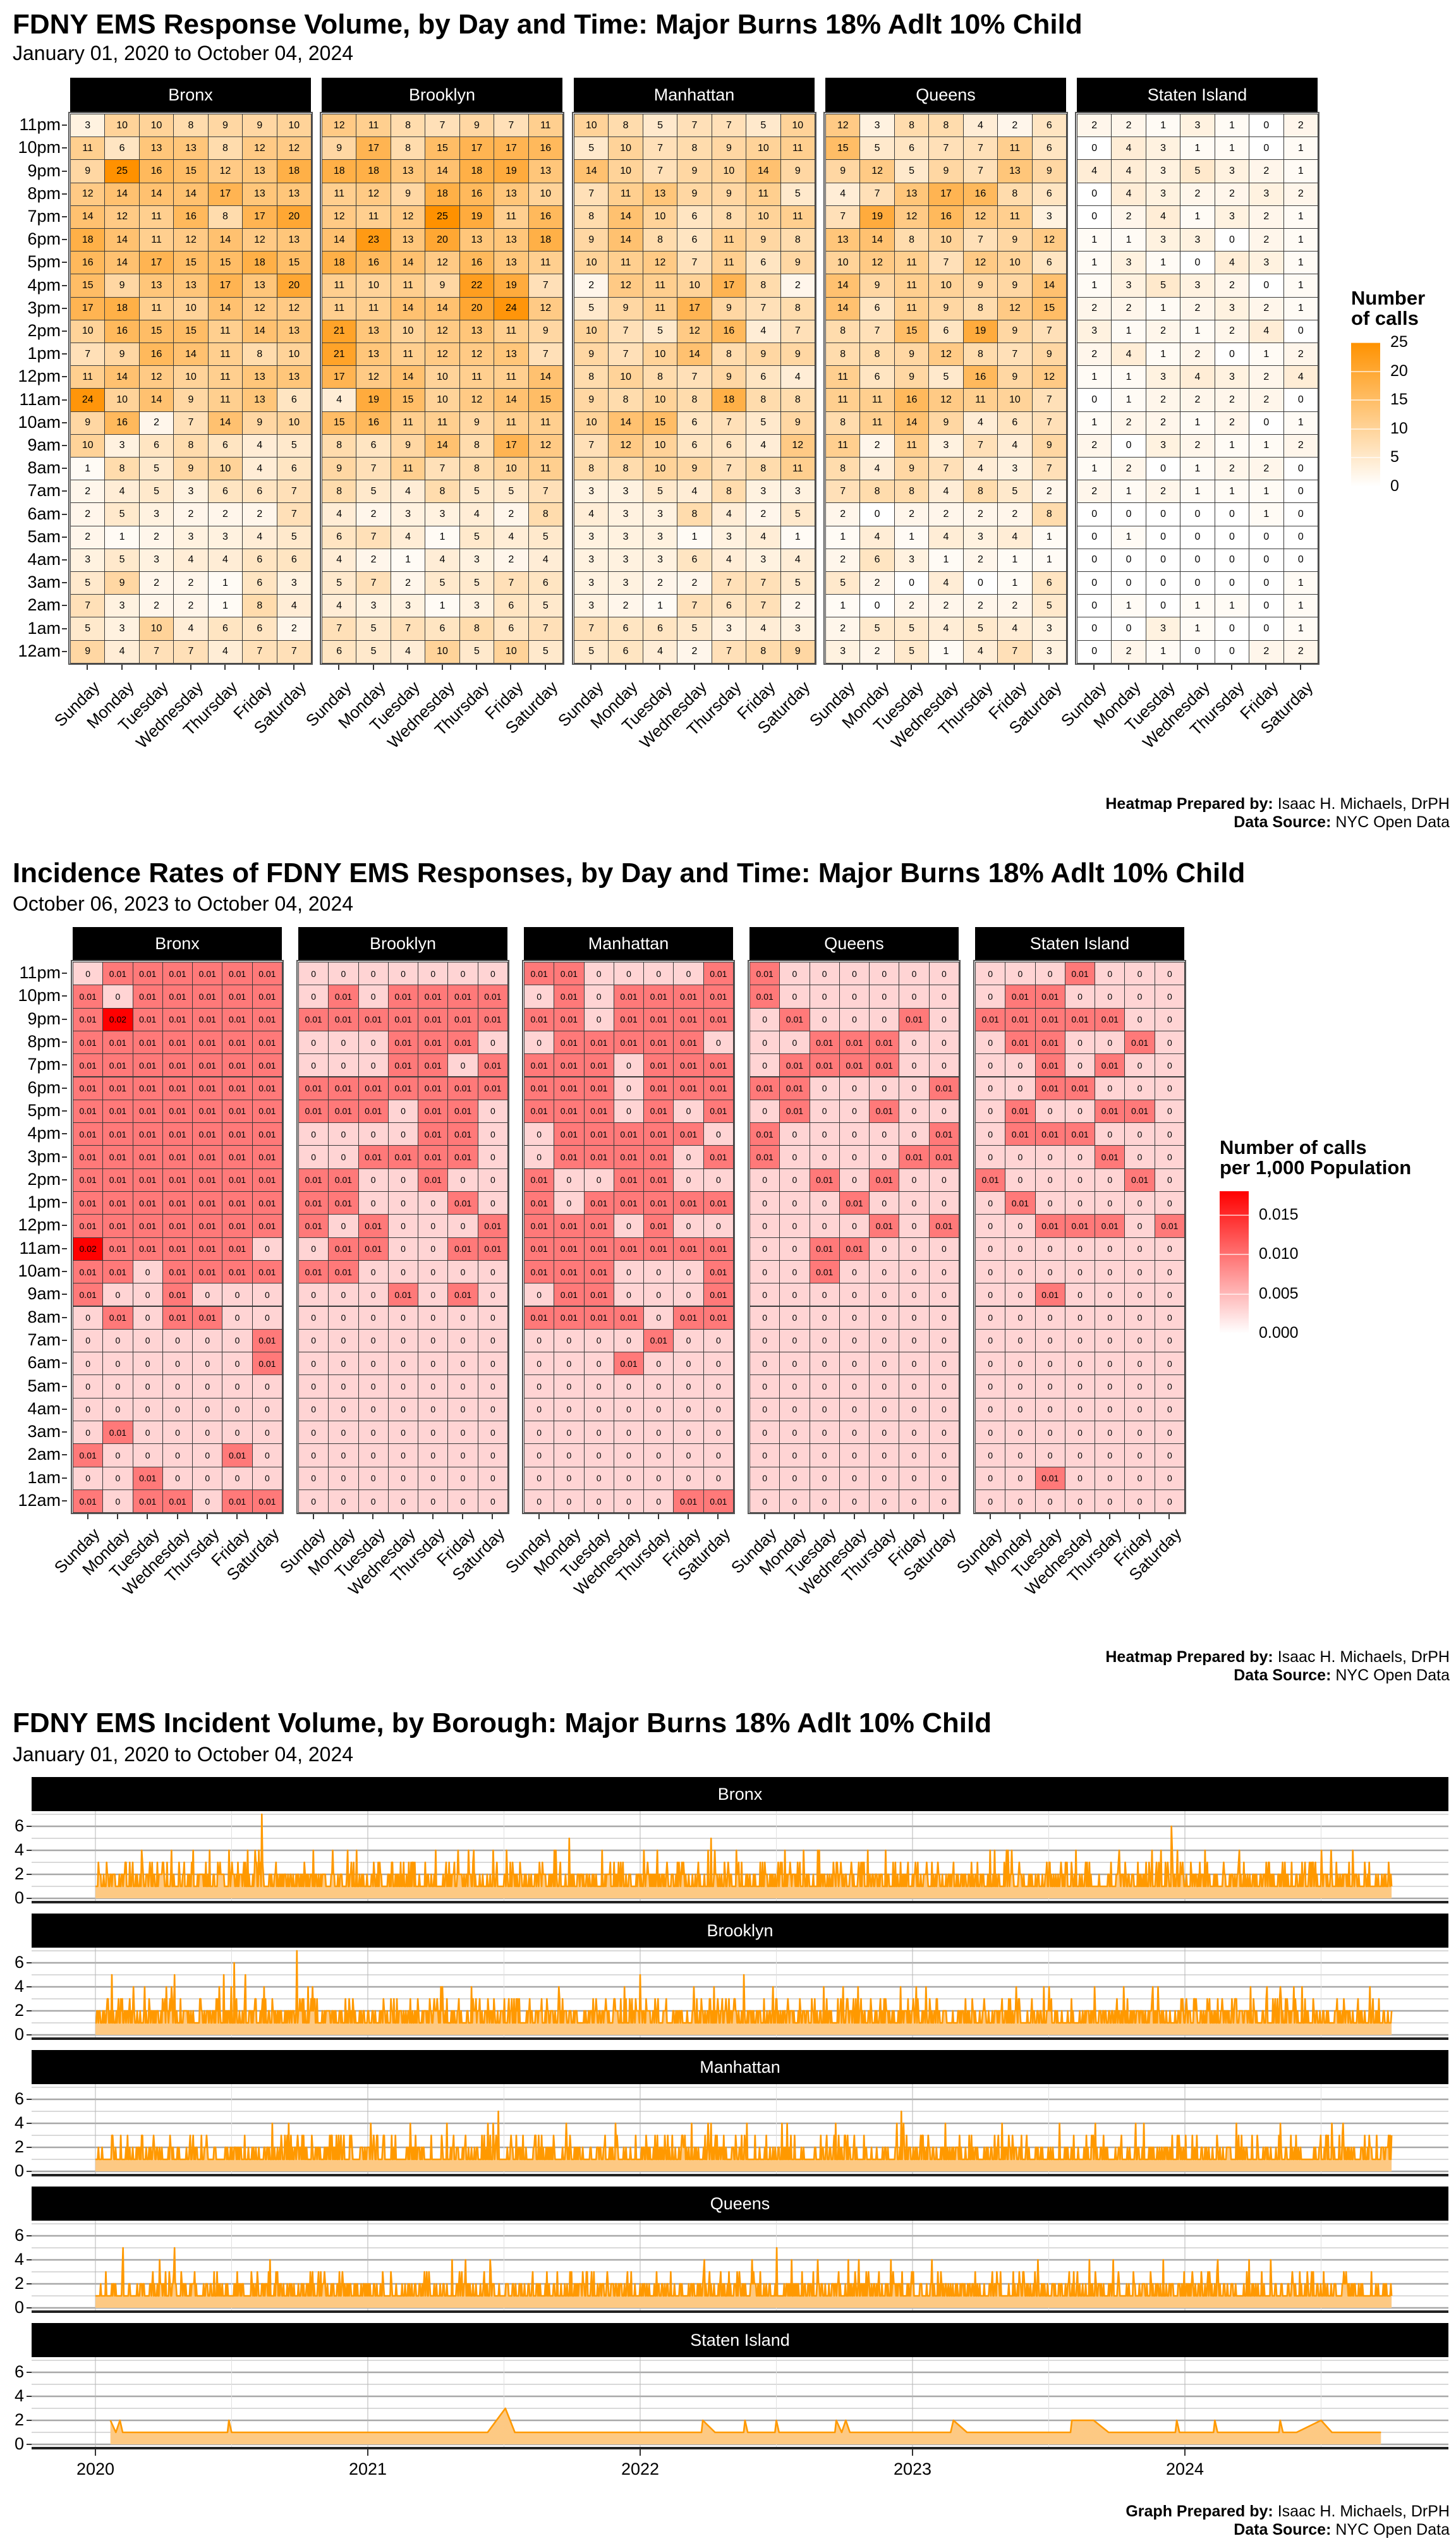  I want to click on heatmap-cell: 6, so click(660, 629).